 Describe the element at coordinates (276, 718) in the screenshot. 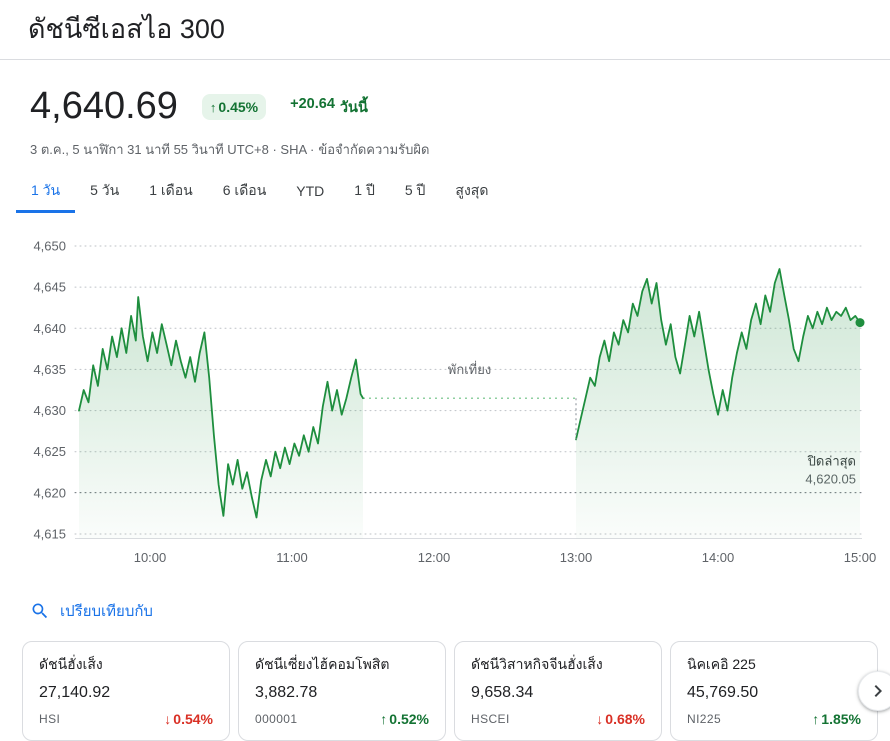

I see `index-ticker: 000001` at that location.